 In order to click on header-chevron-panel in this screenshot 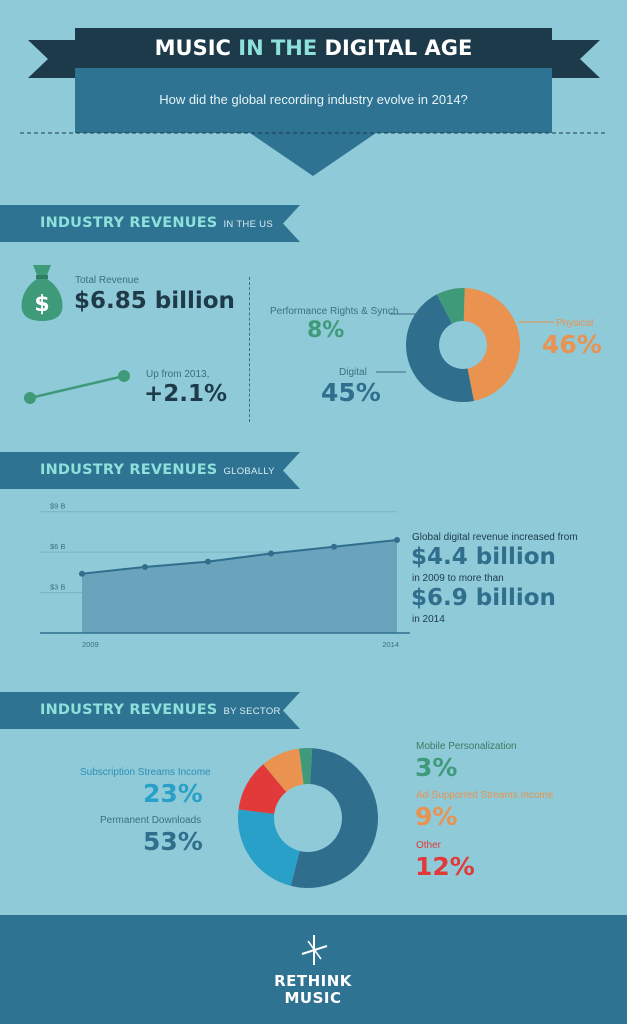, I will do `click(313, 121)`.